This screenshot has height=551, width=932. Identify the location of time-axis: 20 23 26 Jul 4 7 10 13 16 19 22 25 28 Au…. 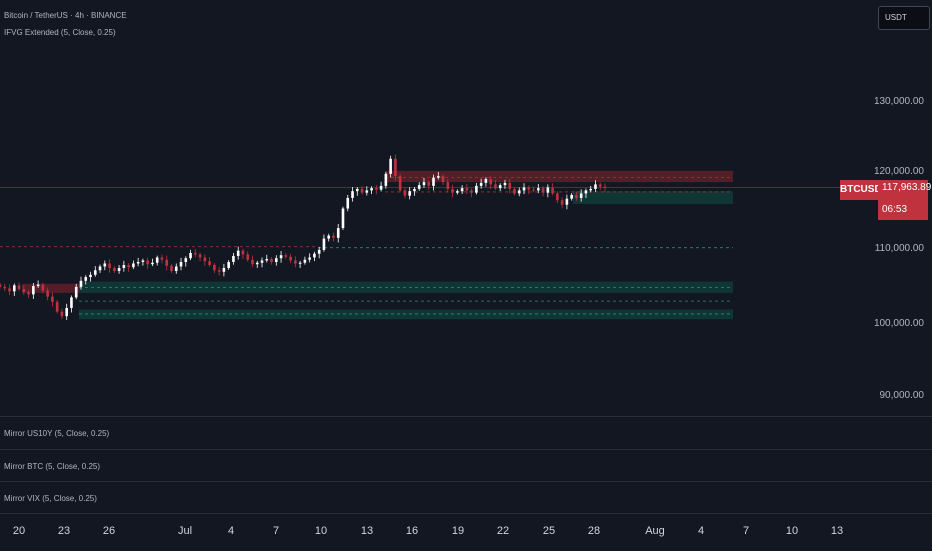
(466, 532).